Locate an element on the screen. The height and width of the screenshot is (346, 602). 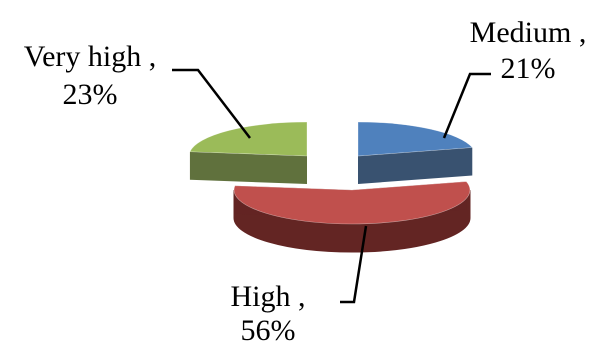
pie-slice-very-high is located at coordinates (248, 139).